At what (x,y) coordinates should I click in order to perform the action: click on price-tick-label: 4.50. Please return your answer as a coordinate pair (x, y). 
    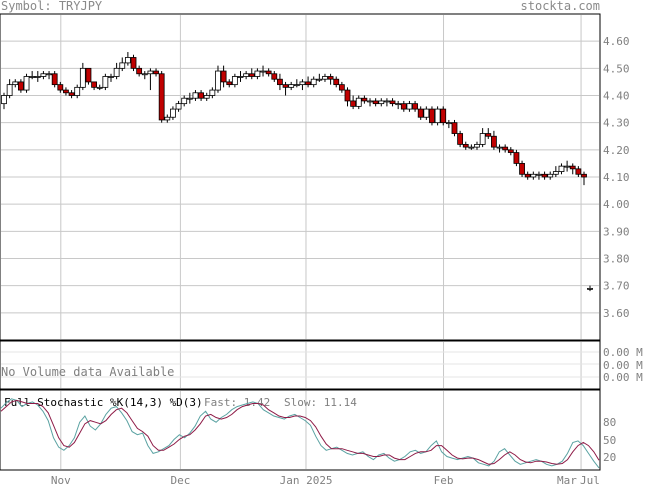
    Looking at the image, I should click on (616, 68).